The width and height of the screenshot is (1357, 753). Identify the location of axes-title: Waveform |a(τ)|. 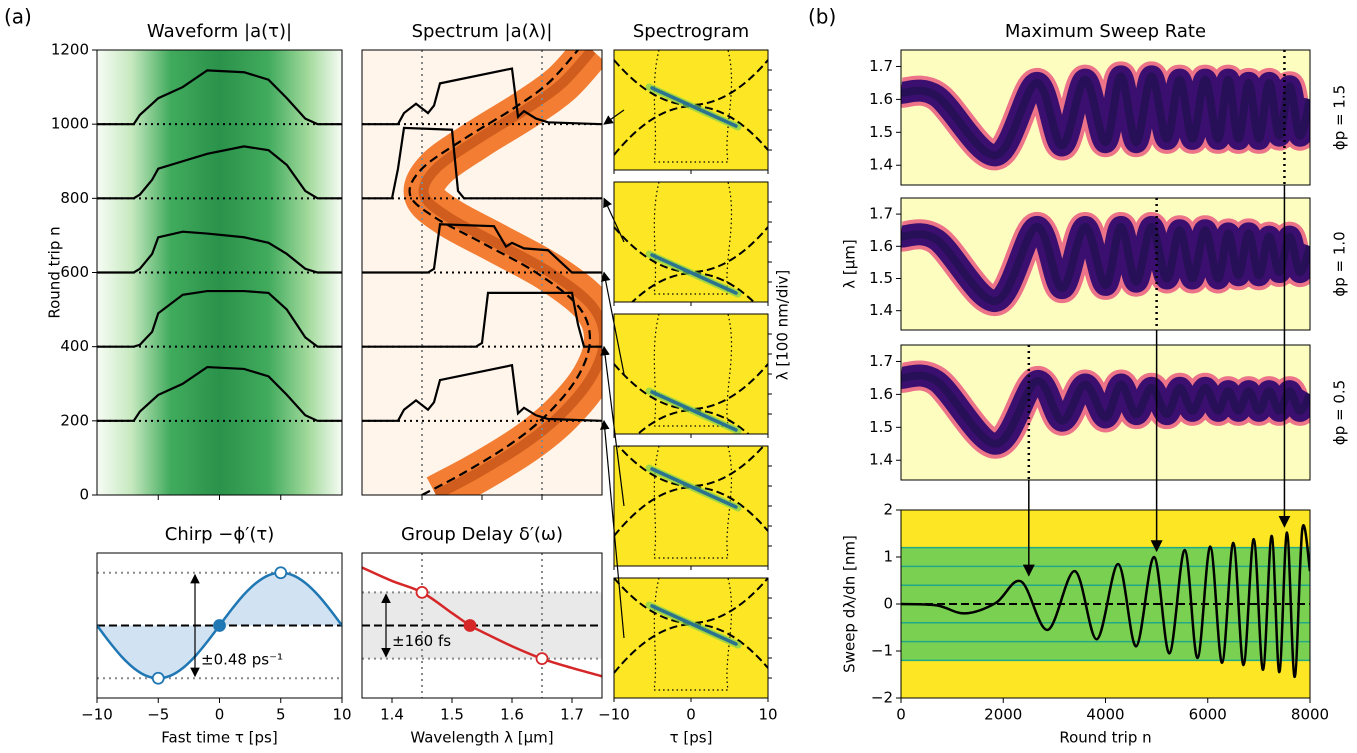
(219, 31).